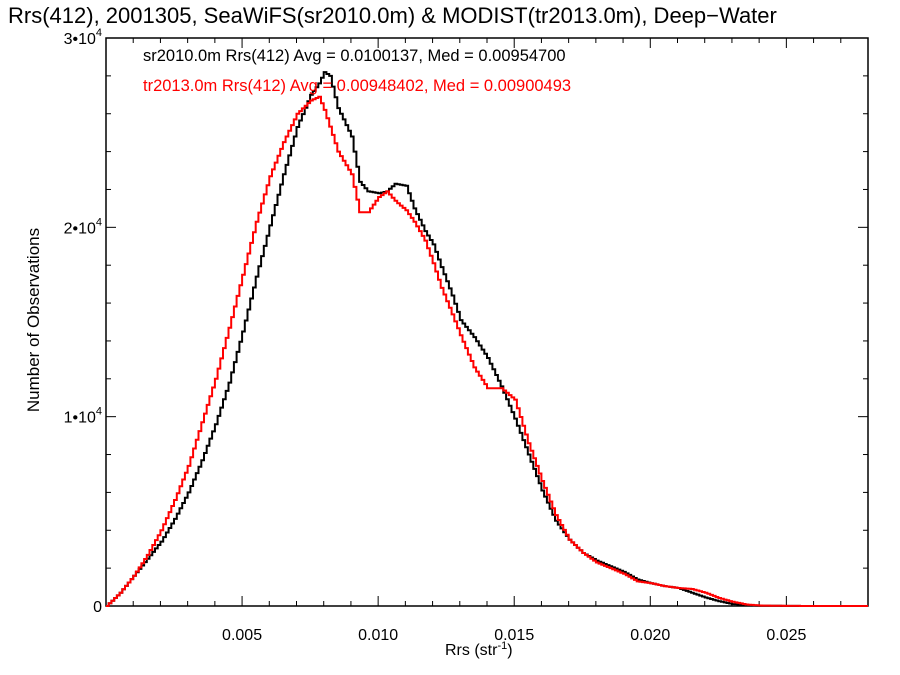 The image size is (900, 675). I want to click on y-tick-label: 0, so click(97, 607).